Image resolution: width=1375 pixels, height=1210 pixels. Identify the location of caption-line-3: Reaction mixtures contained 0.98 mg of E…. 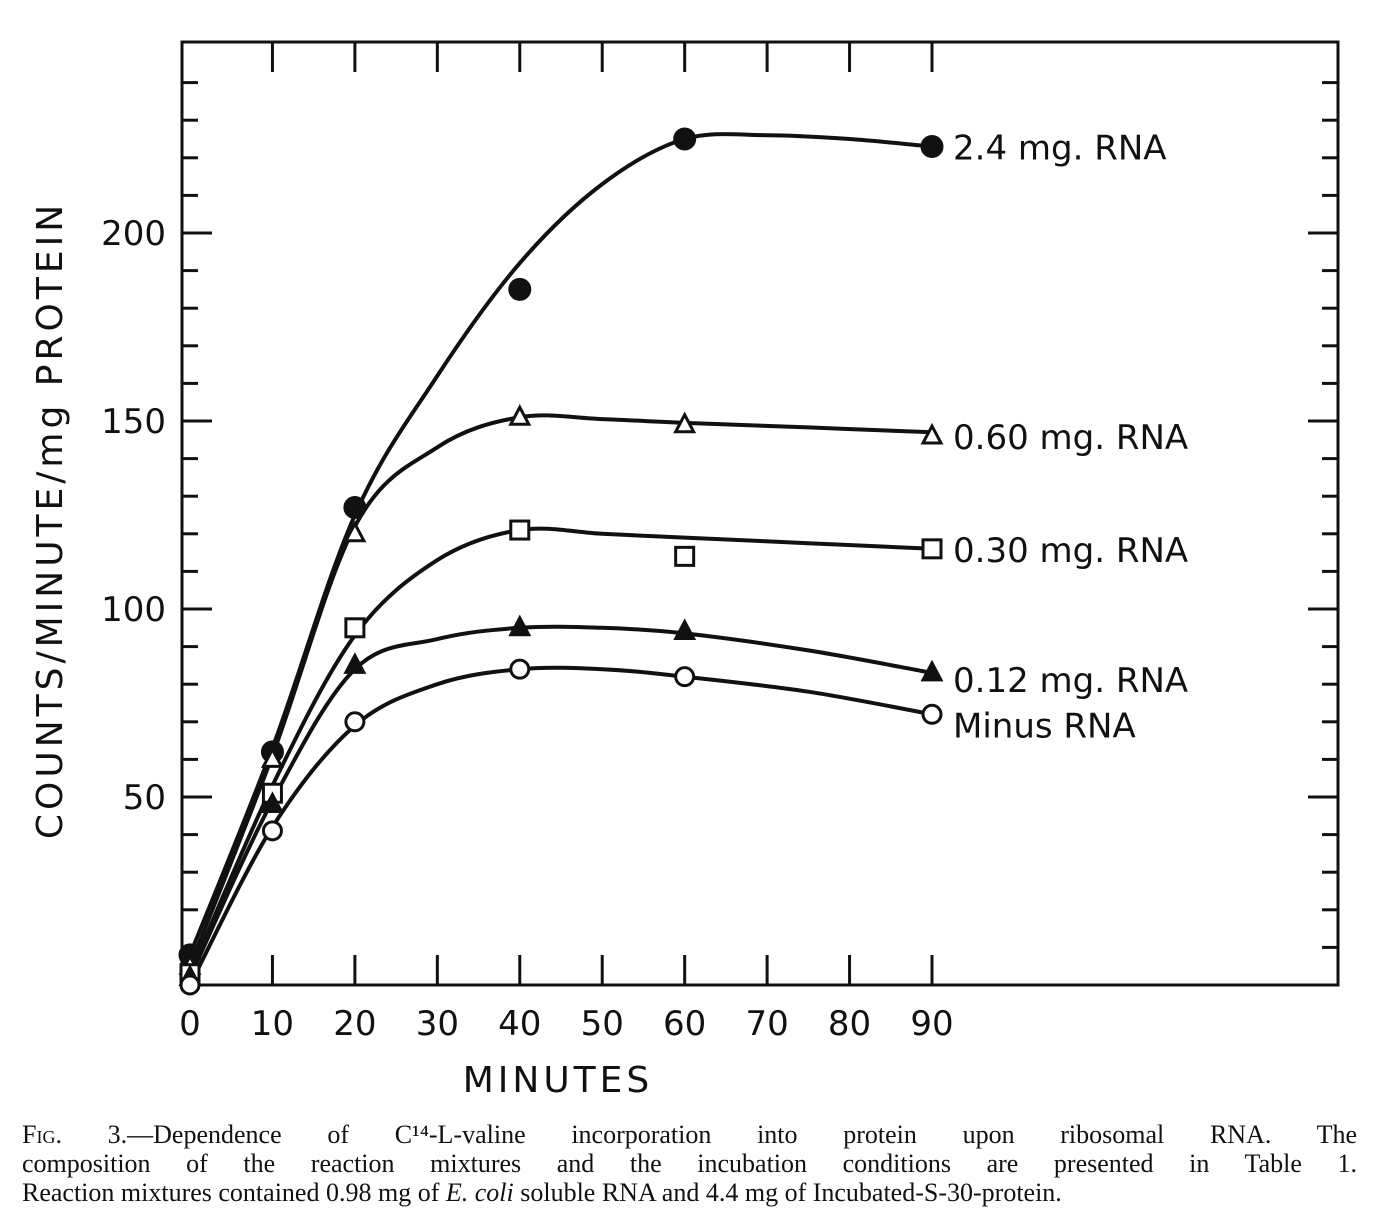
(689, 1192).